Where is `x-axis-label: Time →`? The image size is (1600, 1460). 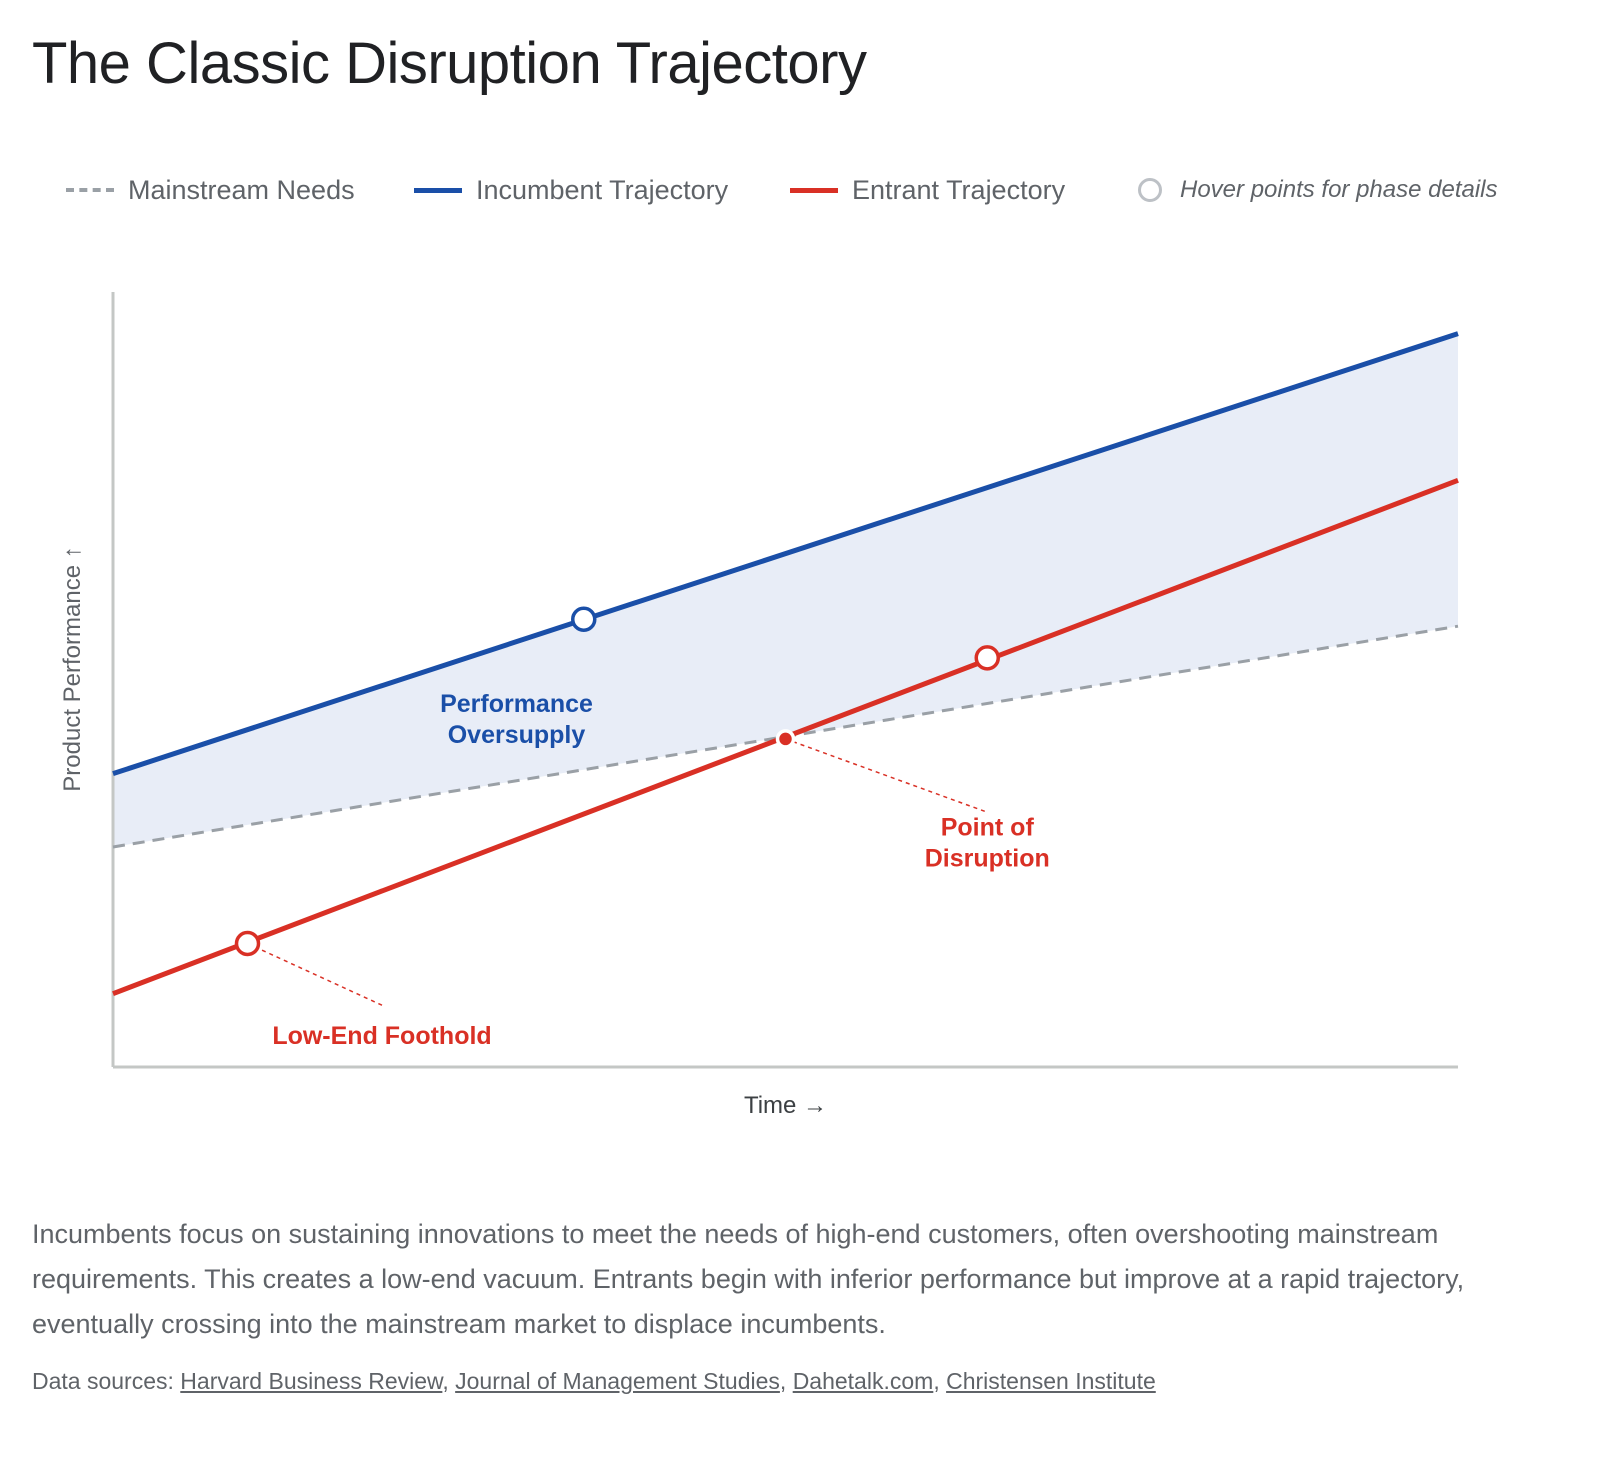 x-axis-label: Time → is located at coordinates (785, 1105).